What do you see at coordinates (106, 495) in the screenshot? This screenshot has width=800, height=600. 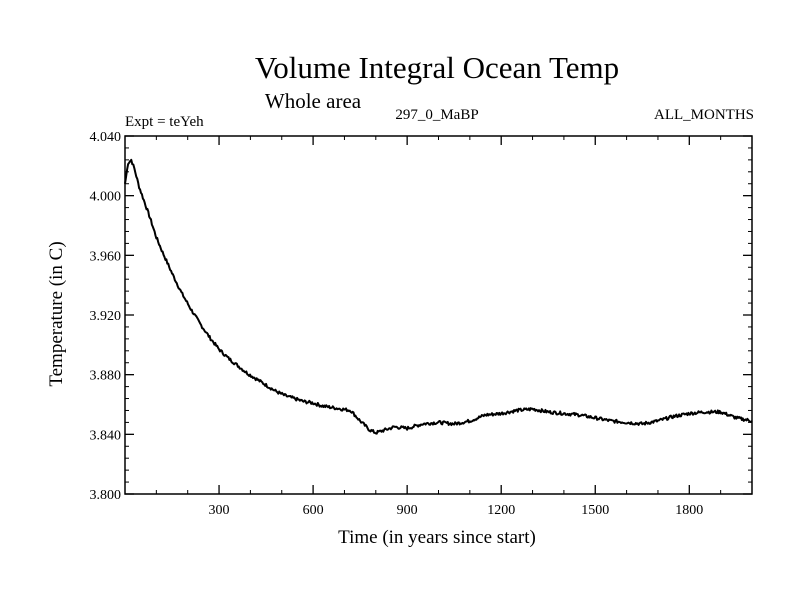 I see `y-tick-label: 3.800` at bounding box center [106, 495].